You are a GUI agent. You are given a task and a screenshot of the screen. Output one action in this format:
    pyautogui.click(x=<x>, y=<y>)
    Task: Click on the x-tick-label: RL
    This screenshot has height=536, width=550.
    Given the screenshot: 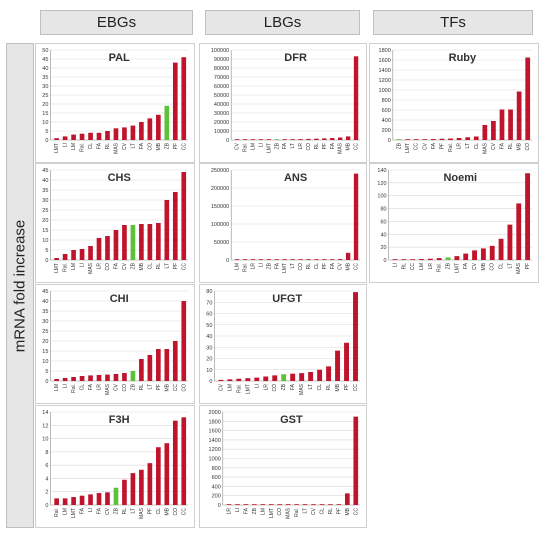 What is the action you would take?
    pyautogui.click(x=329, y=387)
    